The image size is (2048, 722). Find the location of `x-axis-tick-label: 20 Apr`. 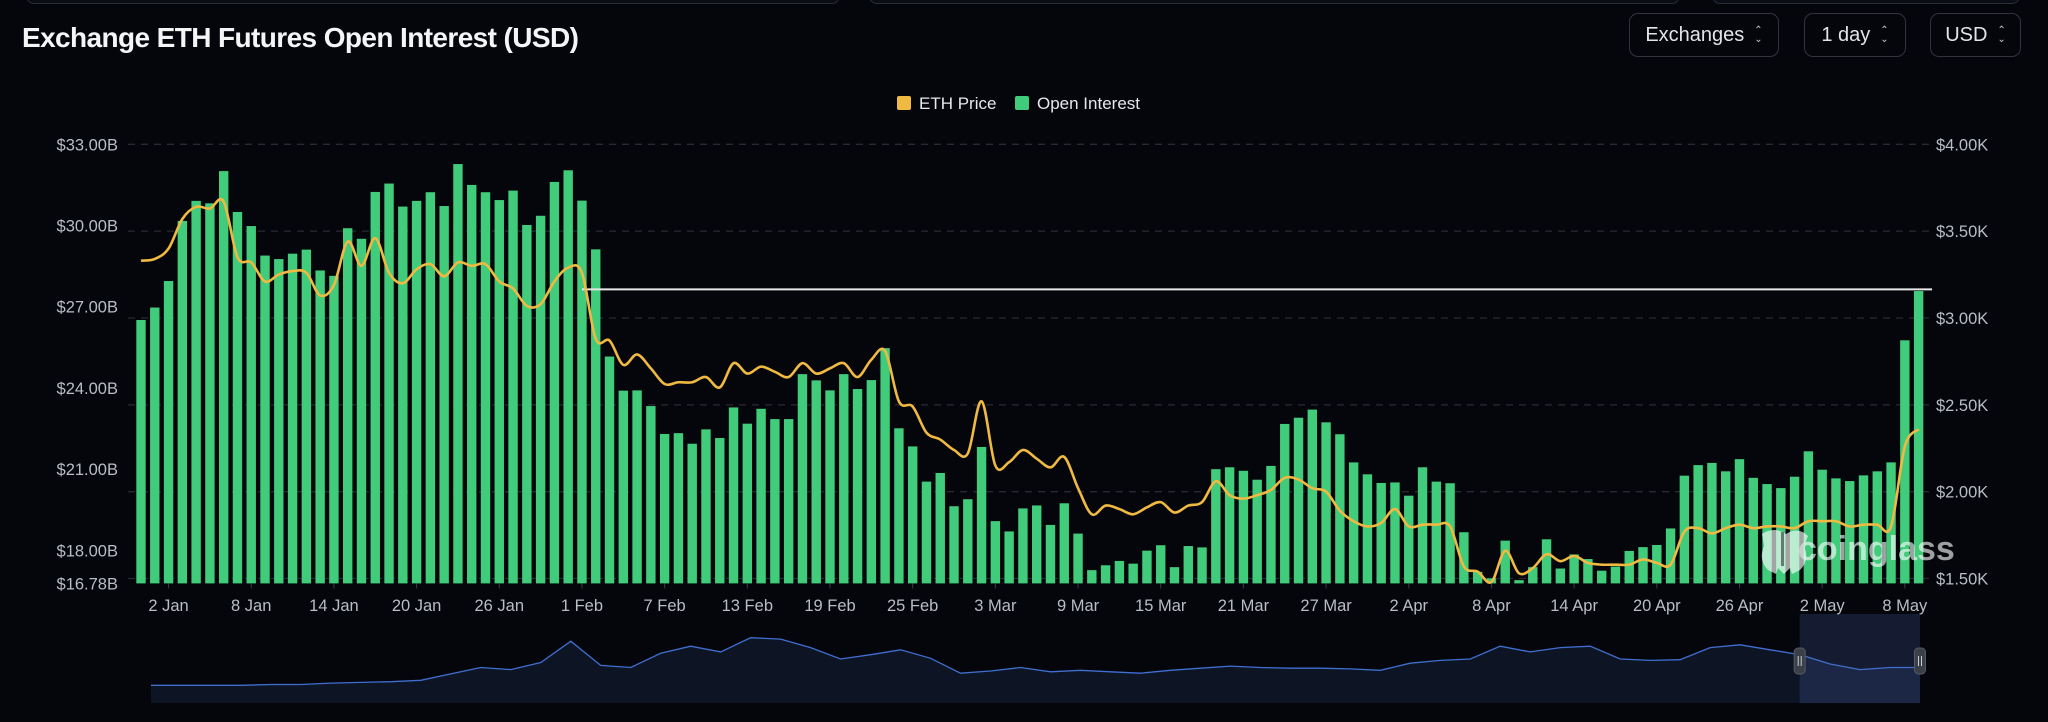

x-axis-tick-label: 20 Apr is located at coordinates (1657, 606).